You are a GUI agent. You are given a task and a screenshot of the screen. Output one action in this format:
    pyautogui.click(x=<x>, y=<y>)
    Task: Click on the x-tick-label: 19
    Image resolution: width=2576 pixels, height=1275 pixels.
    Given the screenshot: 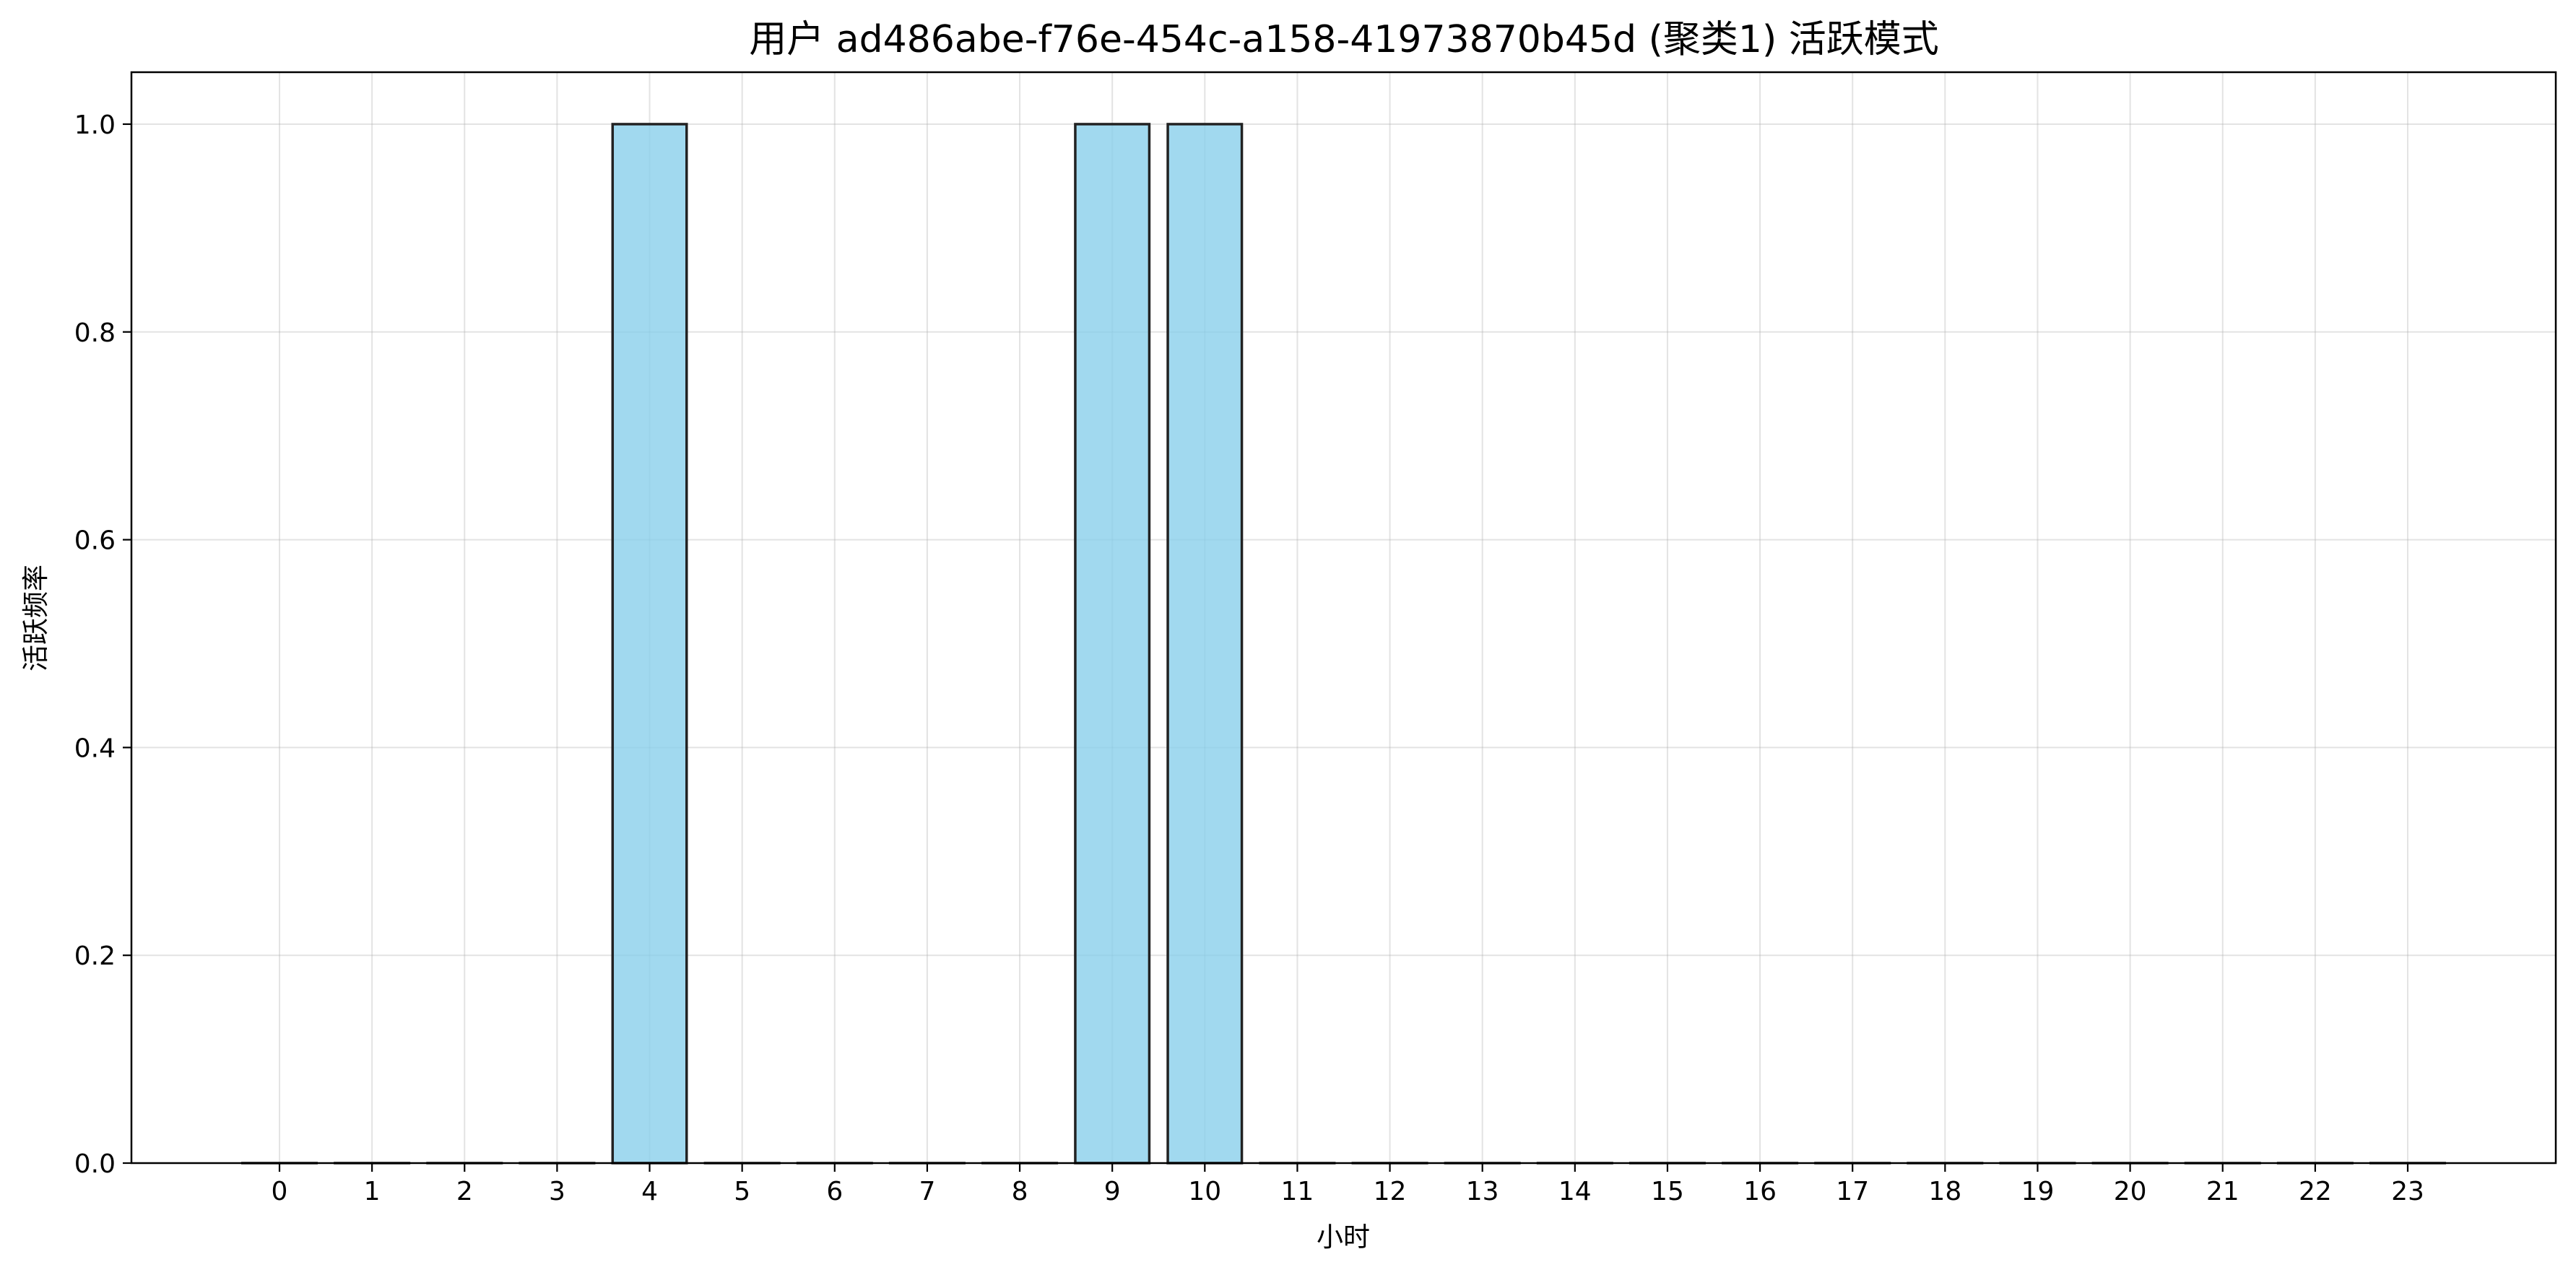 What is the action you would take?
    pyautogui.click(x=2038, y=1191)
    